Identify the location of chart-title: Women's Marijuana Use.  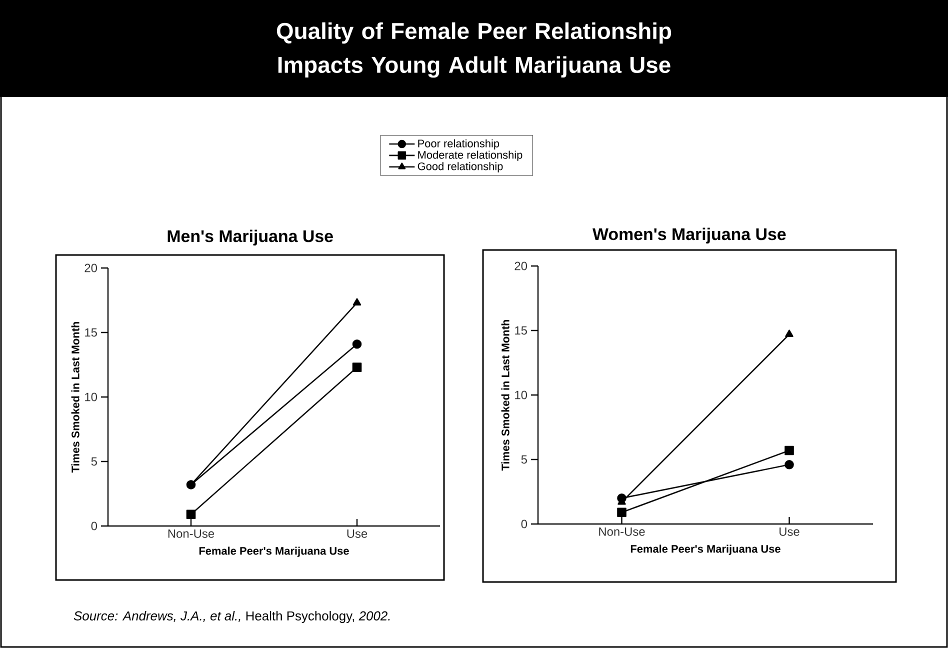
(689, 236).